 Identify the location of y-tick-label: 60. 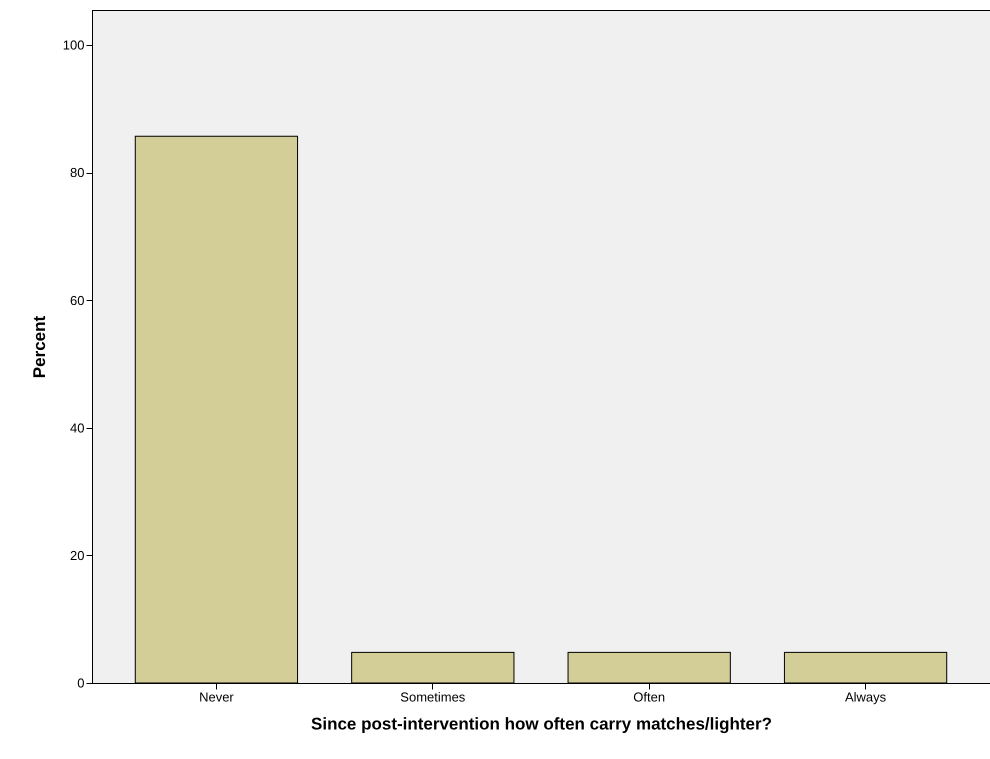
(77, 300).